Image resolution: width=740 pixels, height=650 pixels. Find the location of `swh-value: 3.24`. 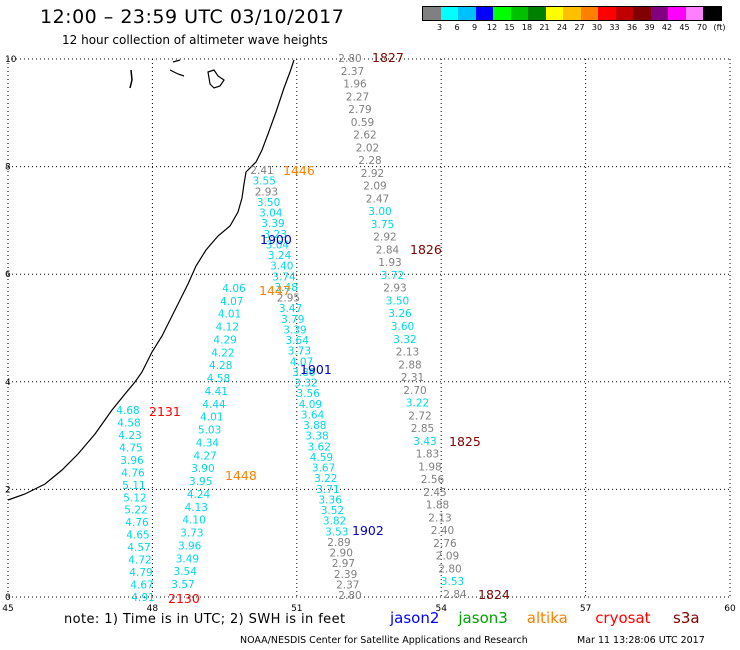

swh-value: 3.24 is located at coordinates (280, 256).